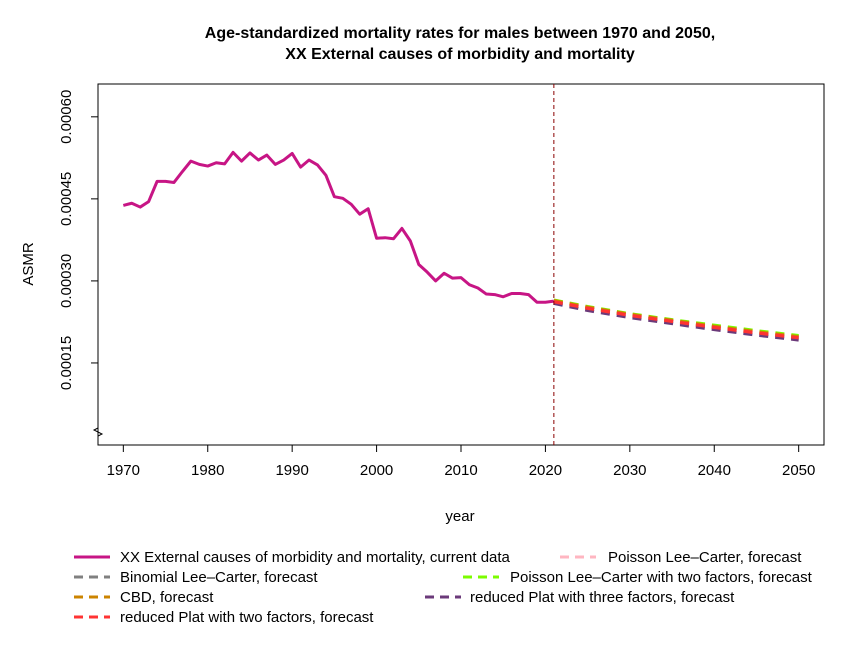  I want to click on x-tick-label: 1990, so click(291, 470).